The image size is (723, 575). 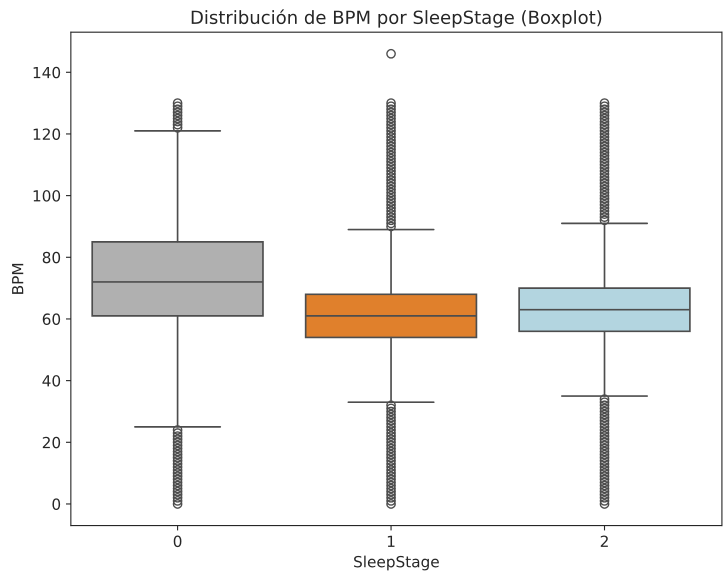 What do you see at coordinates (18, 279) in the screenshot?
I see `y-axis-title: BPM` at bounding box center [18, 279].